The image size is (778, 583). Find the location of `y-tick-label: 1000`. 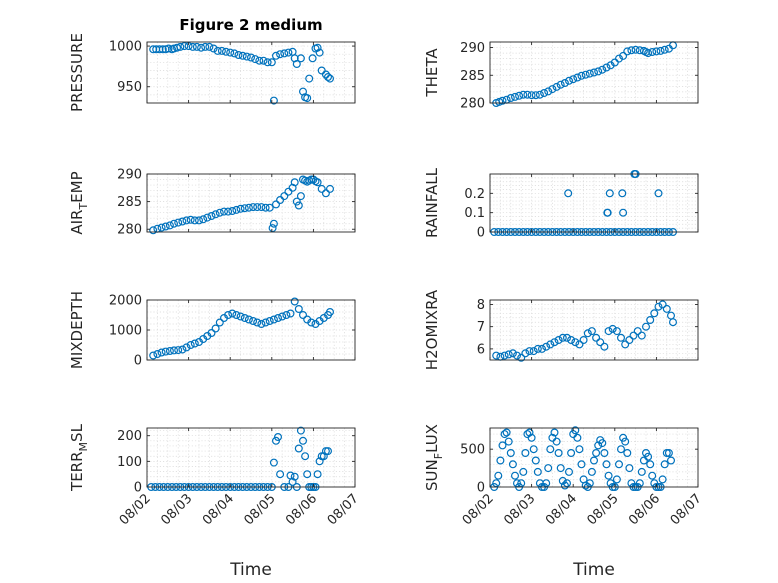

y-tick-label: 1000 is located at coordinates (125, 47).